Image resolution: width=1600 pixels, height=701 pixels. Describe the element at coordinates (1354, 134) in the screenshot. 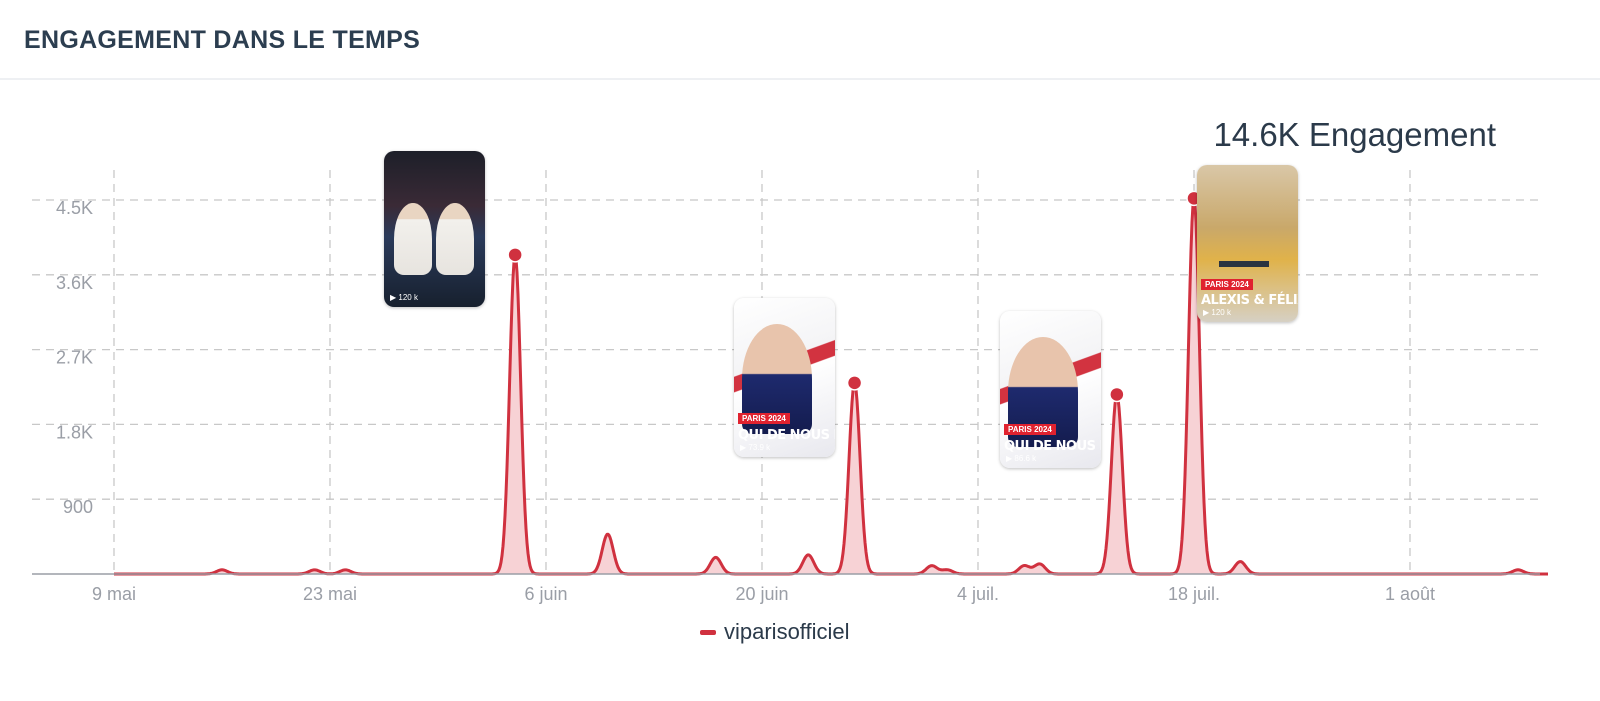

I see `total-engagement-label: 14.6K Engagement` at that location.